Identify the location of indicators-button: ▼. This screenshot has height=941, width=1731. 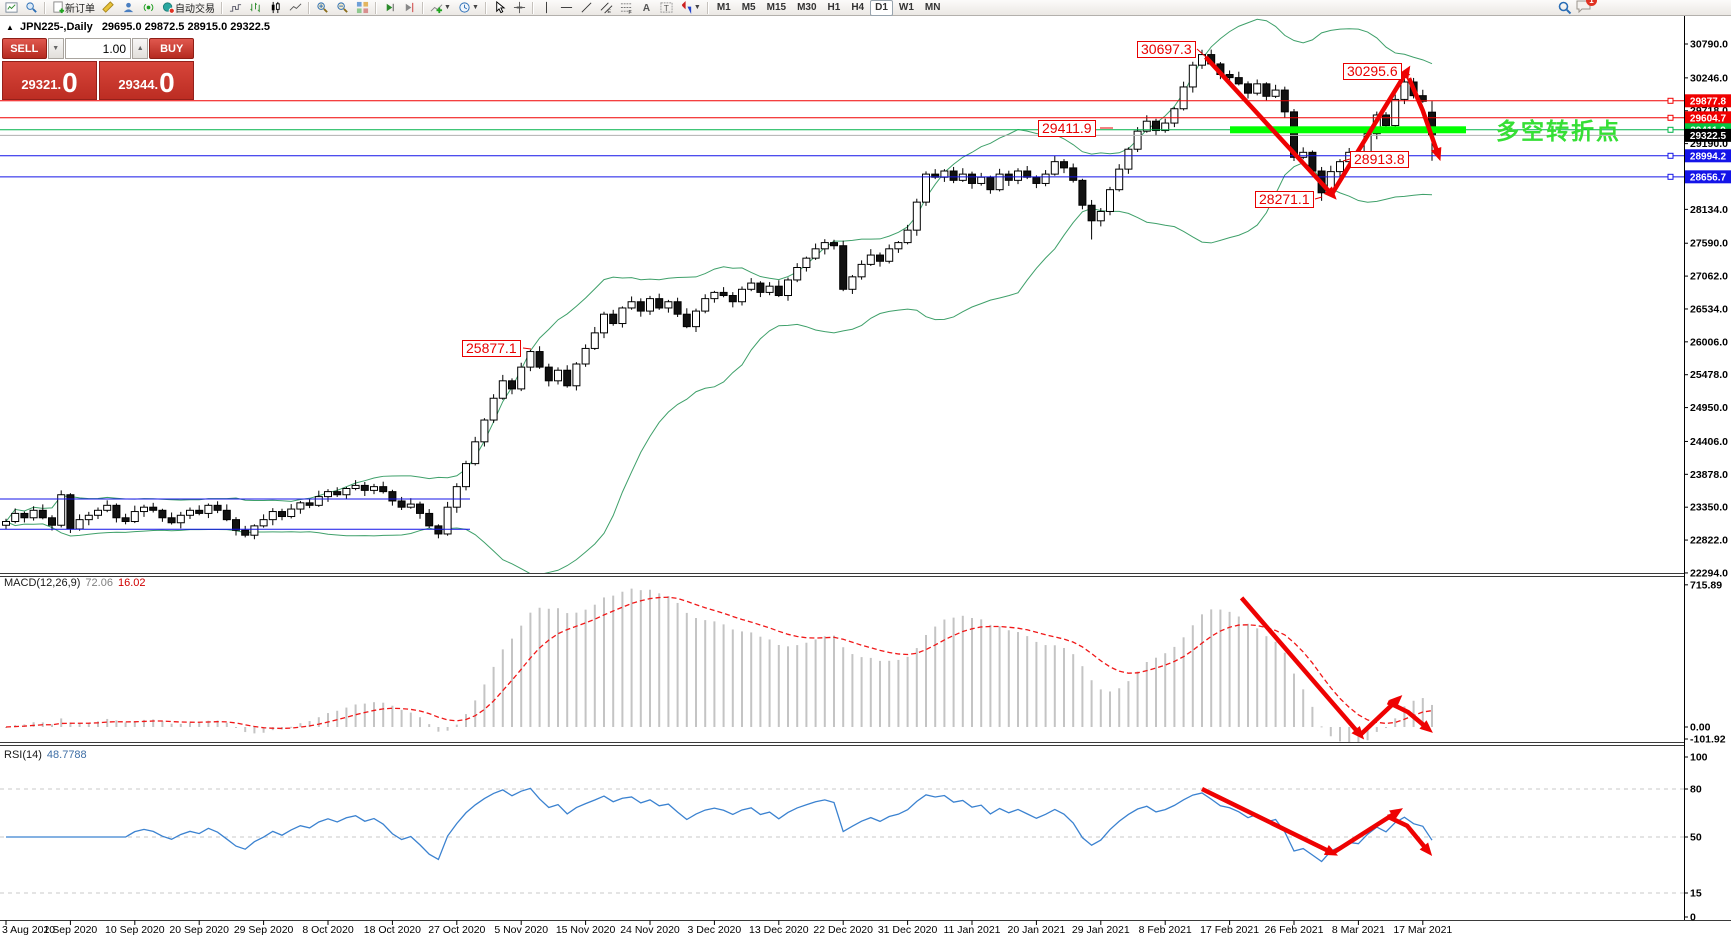
(440, 8).